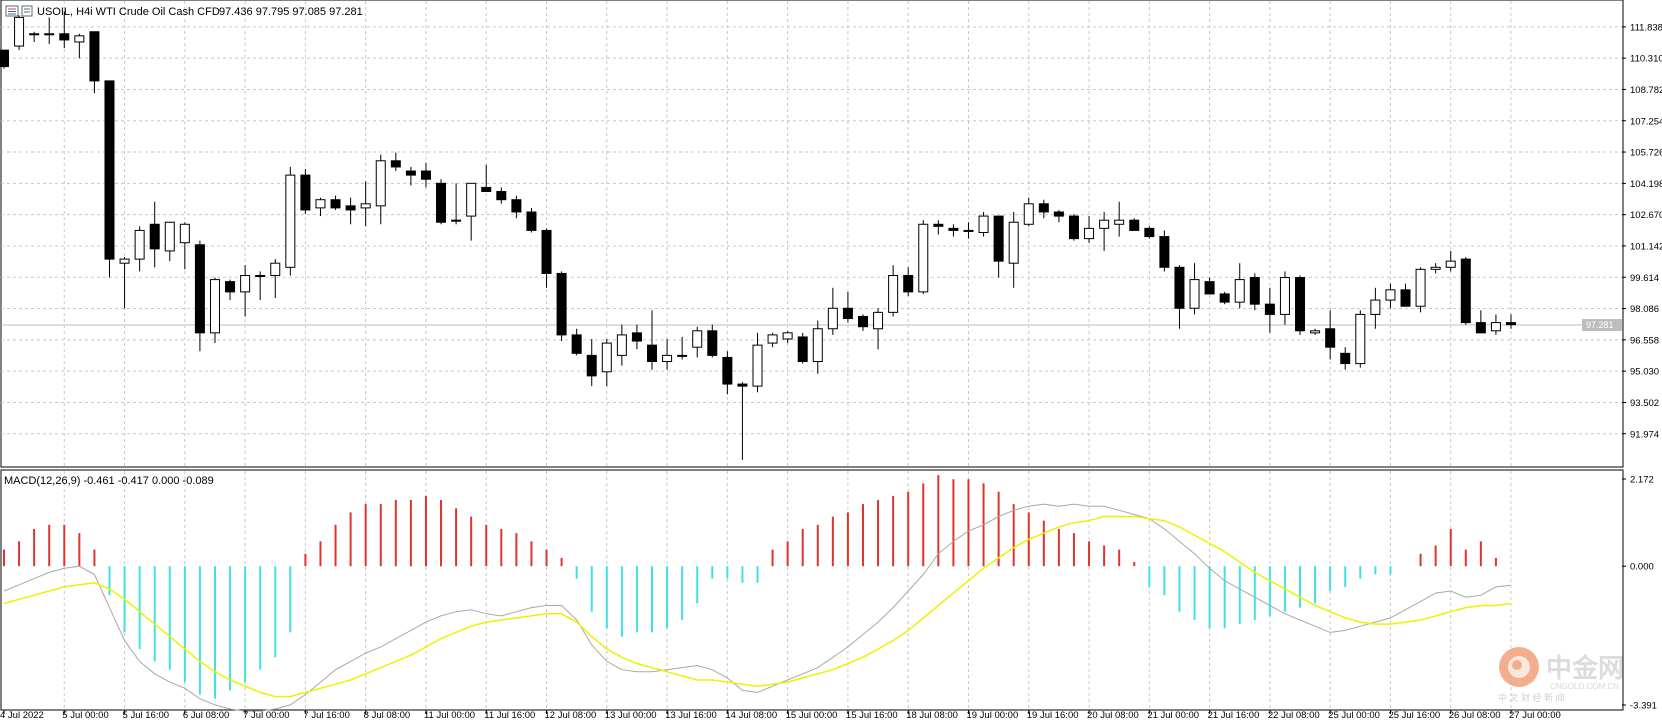 The image size is (1662, 726). I want to click on time-tick-label: 6 Jul 08:00, so click(206, 715).